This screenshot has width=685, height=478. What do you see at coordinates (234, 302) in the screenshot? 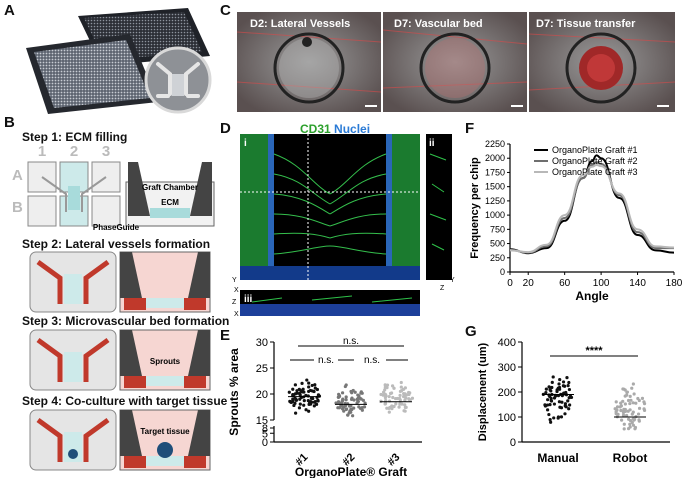
I see `axis-iii-z: Z` at bounding box center [234, 302].